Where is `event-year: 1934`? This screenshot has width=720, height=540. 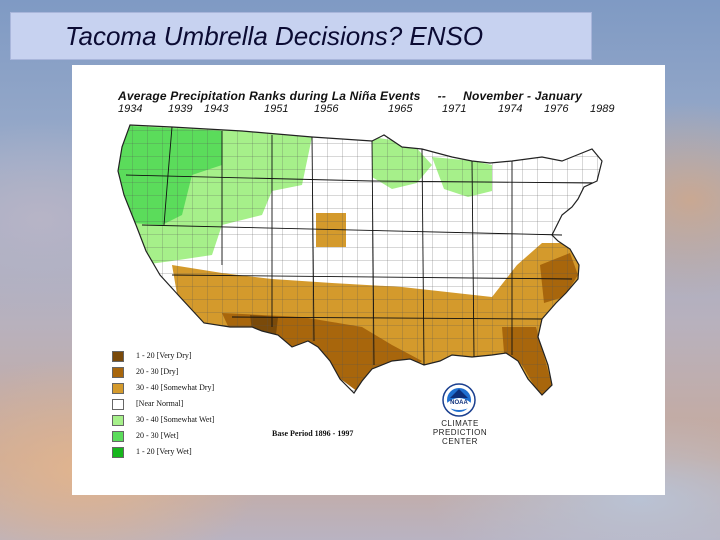 event-year: 1934 is located at coordinates (130, 109).